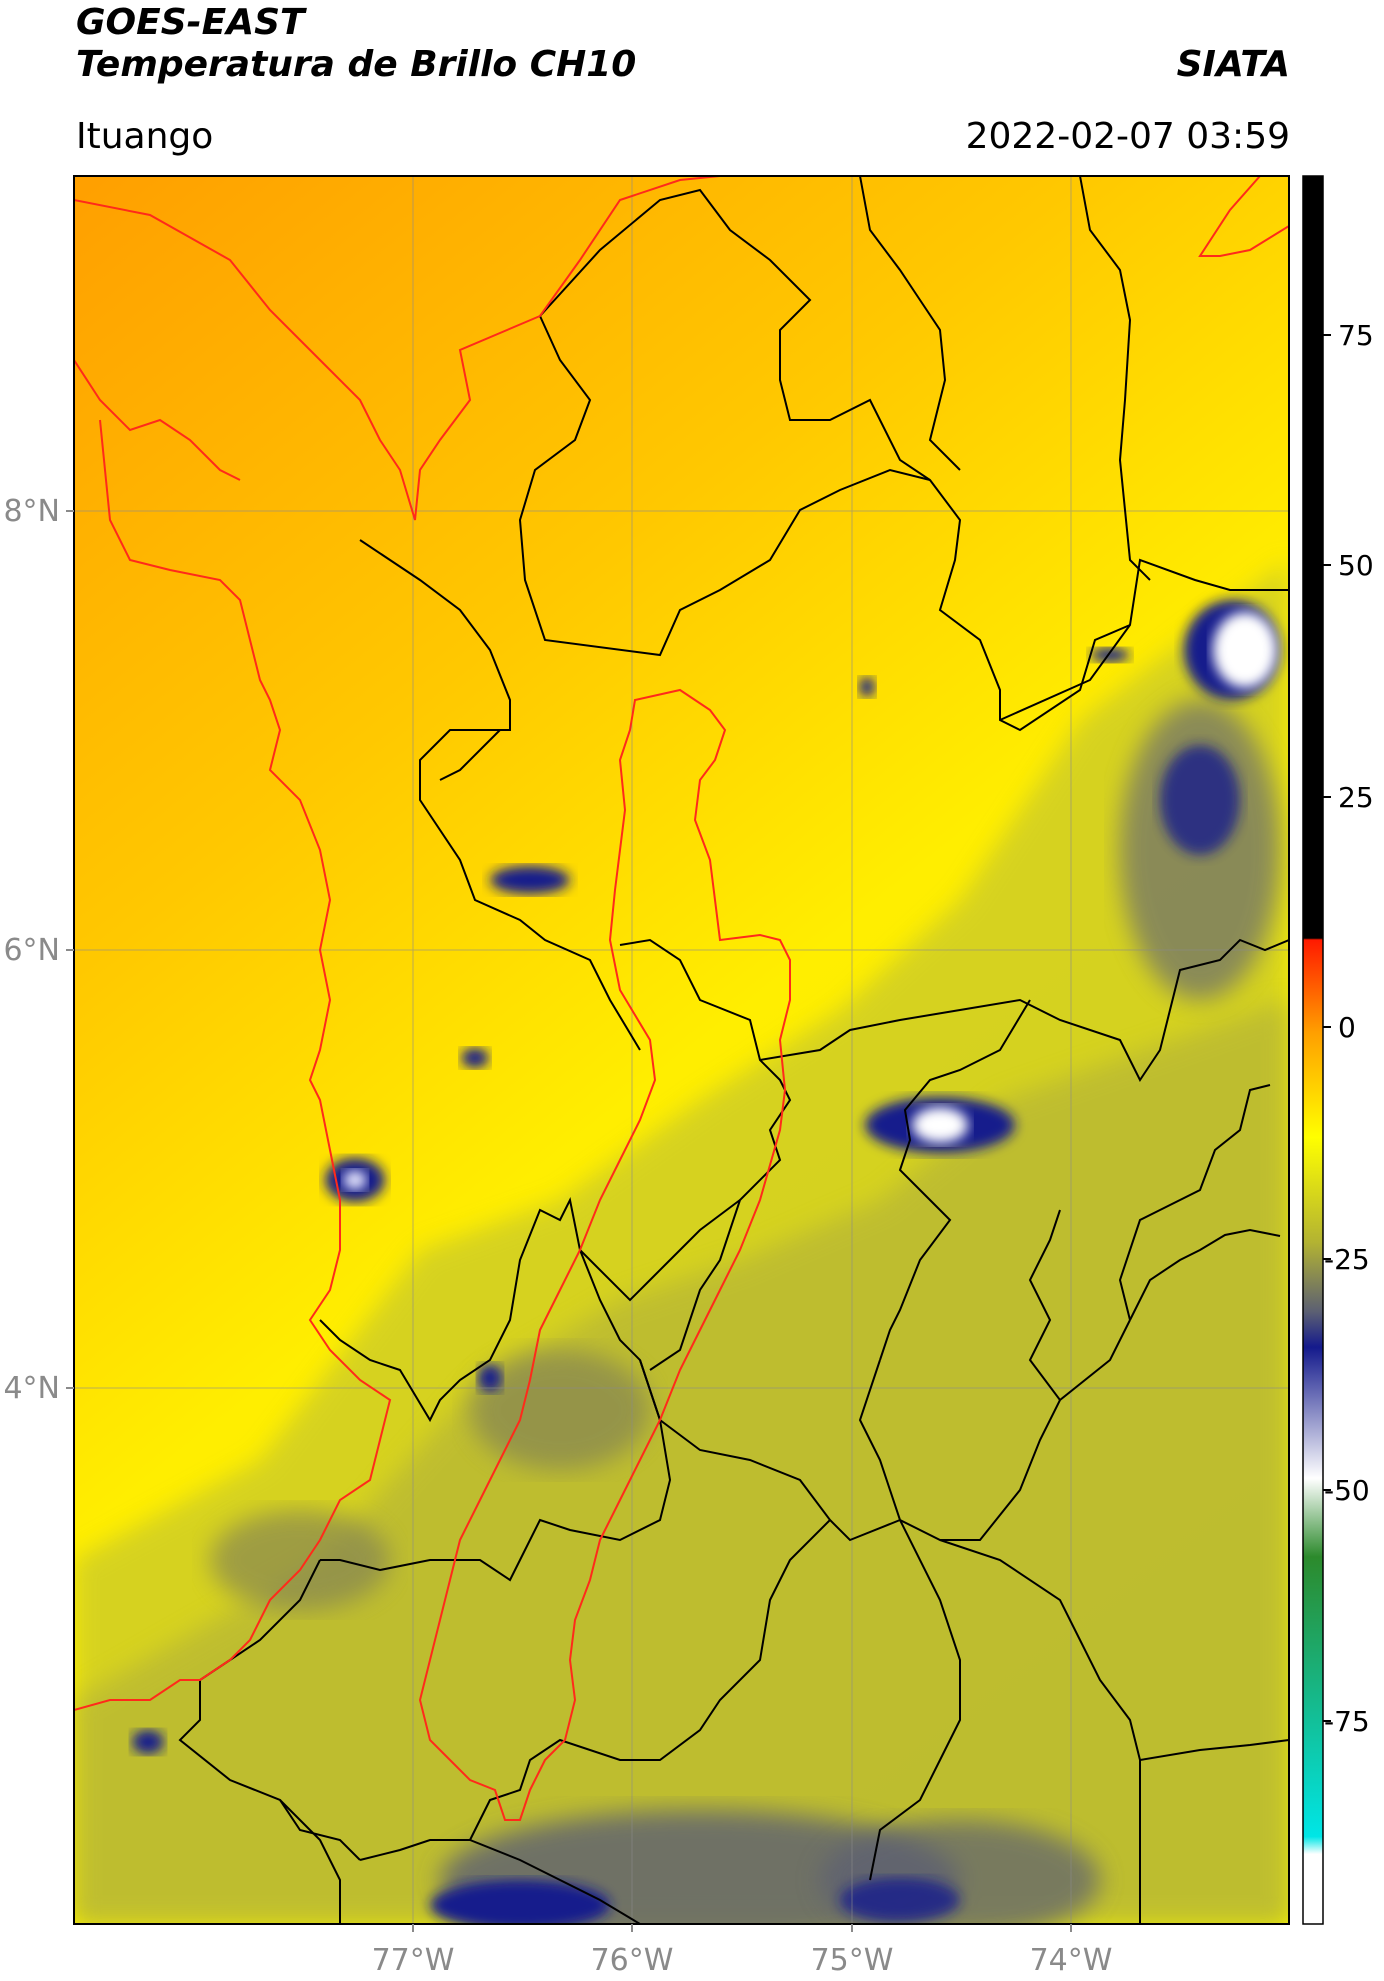  What do you see at coordinates (1356, 335) in the screenshot?
I see `colorbar-tick-label: 75` at bounding box center [1356, 335].